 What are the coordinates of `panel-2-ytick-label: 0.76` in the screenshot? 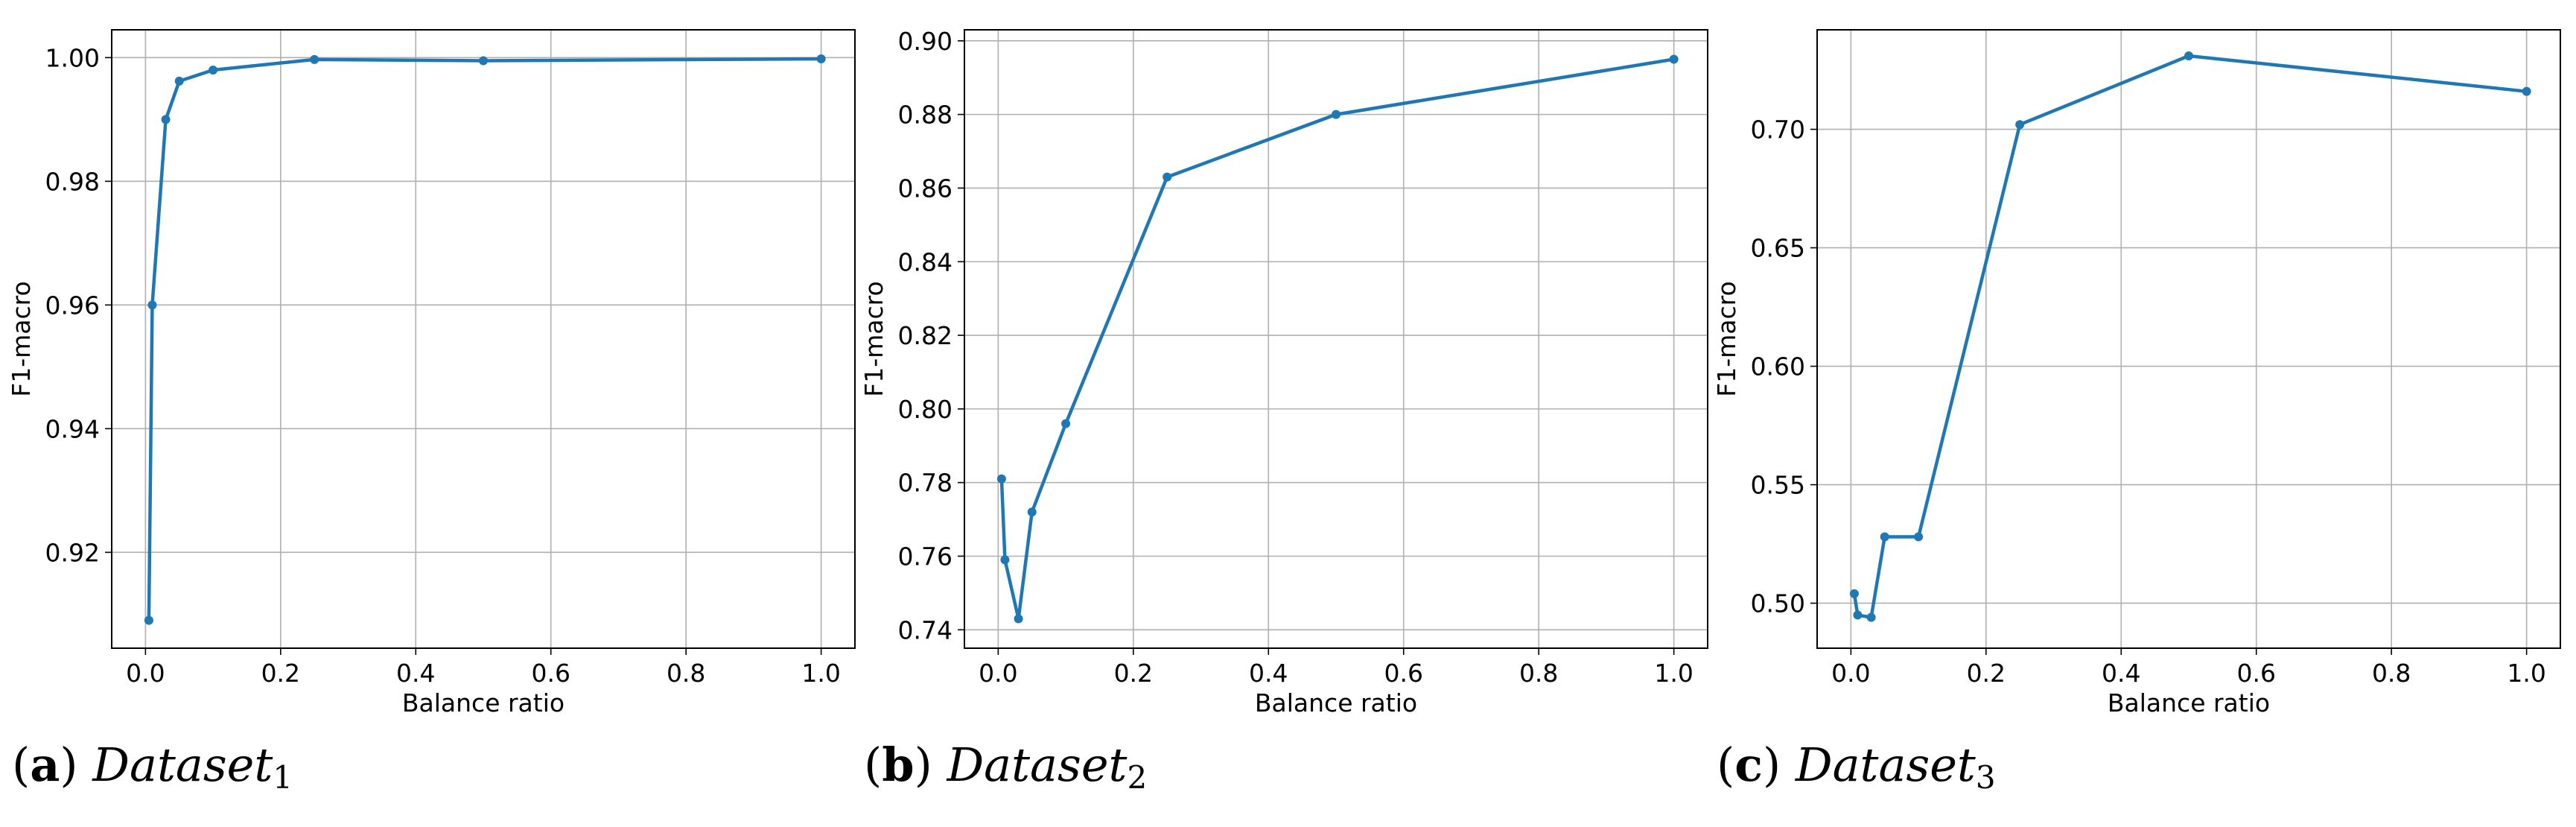 It's located at (925, 556).